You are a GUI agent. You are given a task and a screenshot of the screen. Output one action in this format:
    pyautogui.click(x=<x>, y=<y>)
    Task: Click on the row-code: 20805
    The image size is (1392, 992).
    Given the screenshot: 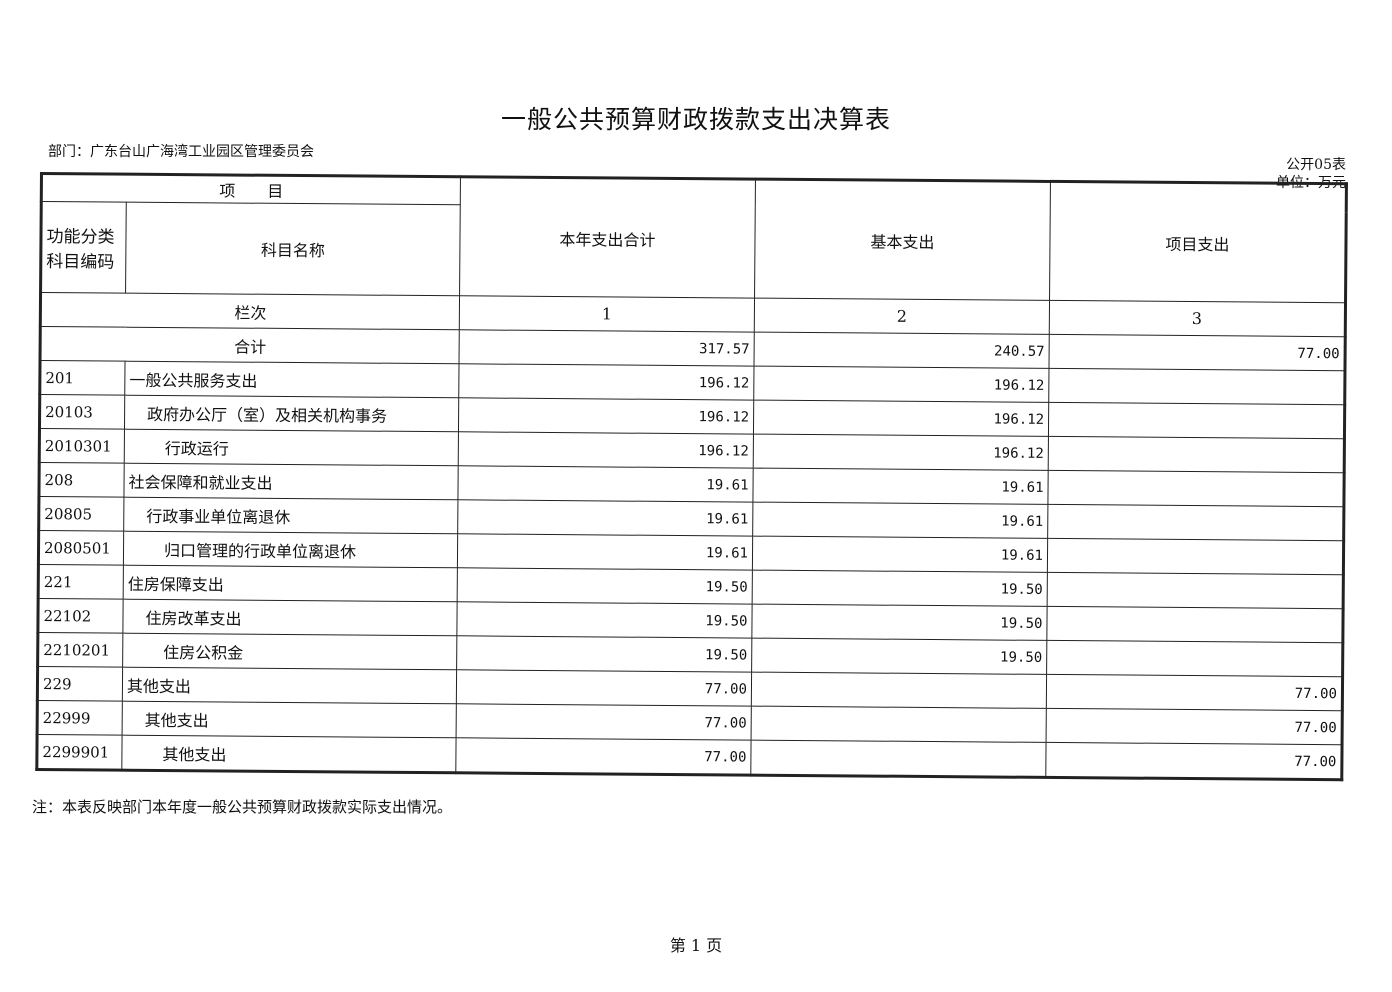 What is the action you would take?
    pyautogui.click(x=81, y=514)
    